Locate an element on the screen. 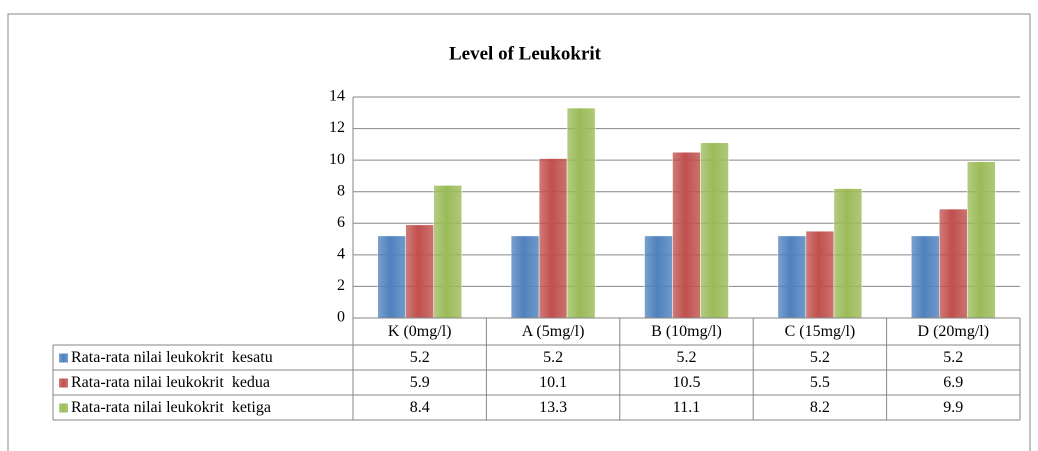 The height and width of the screenshot is (451, 1038). legend-label: Rata-rata nilai leukokrit kedua is located at coordinates (170, 382).